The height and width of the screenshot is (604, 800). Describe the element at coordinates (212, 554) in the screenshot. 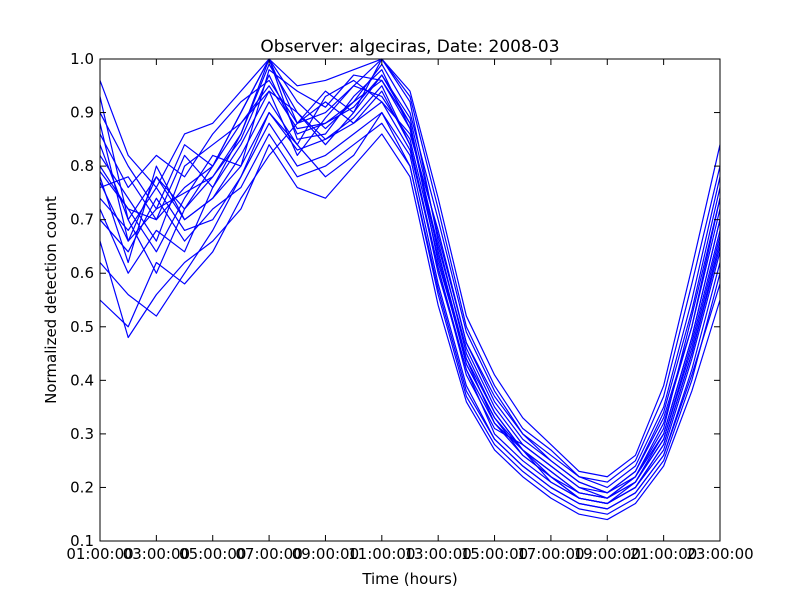

I see `x-tick-label: 05:00:00` at that location.